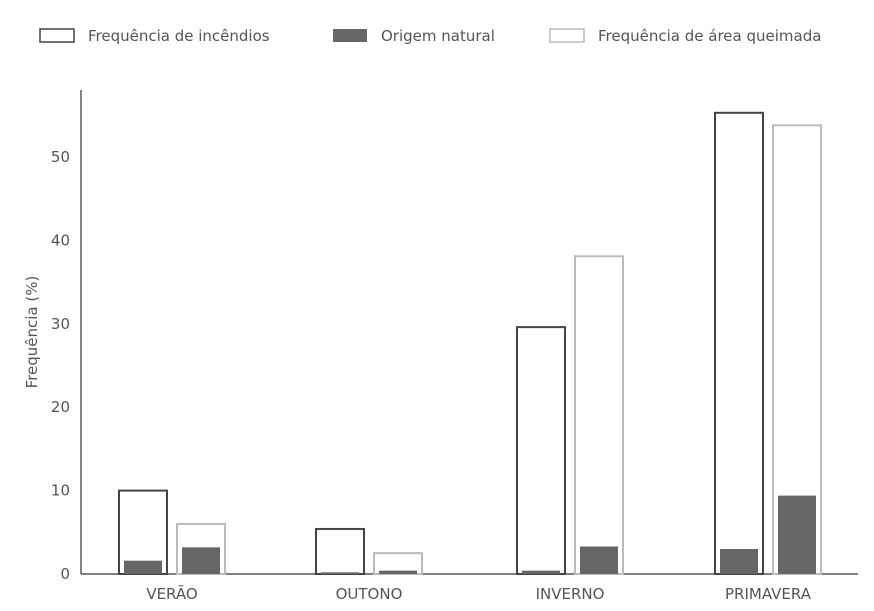 This screenshot has height=611, width=874. Describe the element at coordinates (60, 365) in the screenshot. I see `y-tick-labels: 0 10 20 30 40 50` at that location.